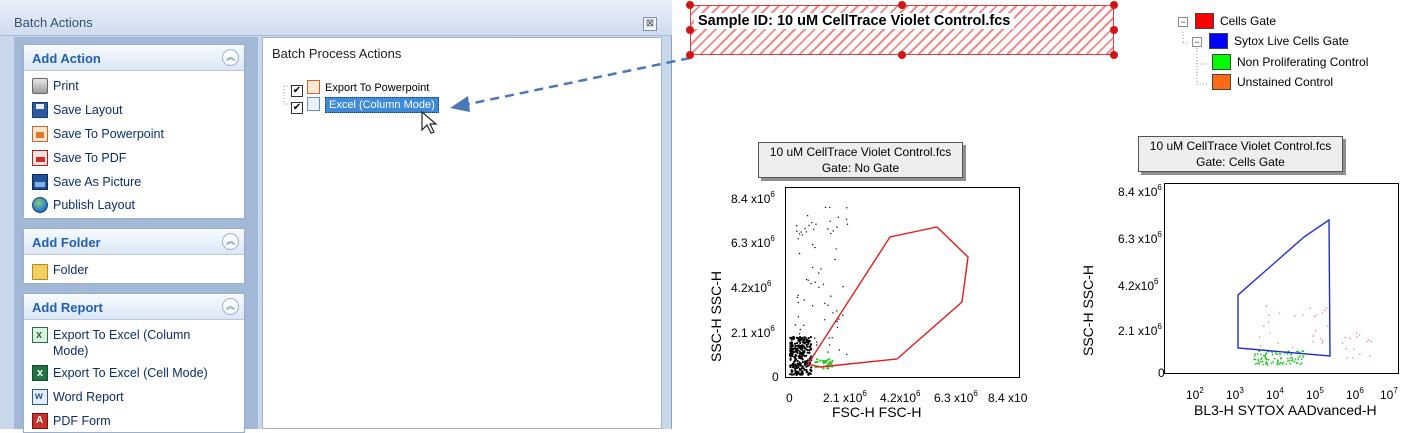 Image resolution: width=1407 pixels, height=433 pixels. Describe the element at coordinates (1235, 21) in the screenshot. I see `gate-item-cells: Cells Gate` at that location.